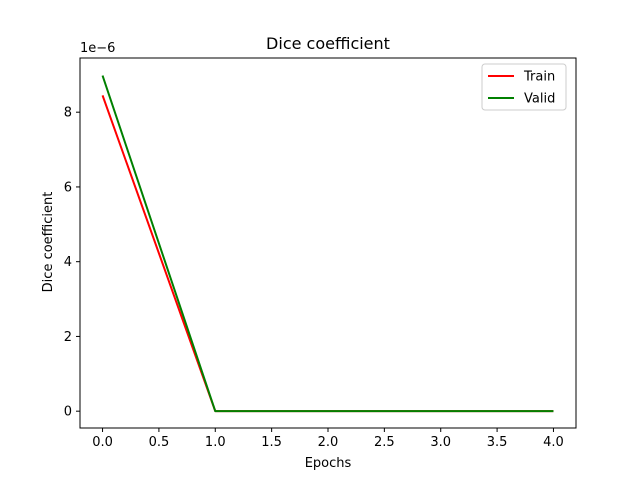 Image resolution: width=640 pixels, height=480 pixels. What do you see at coordinates (539, 77) in the screenshot?
I see `legend-label-train: Train` at bounding box center [539, 77].